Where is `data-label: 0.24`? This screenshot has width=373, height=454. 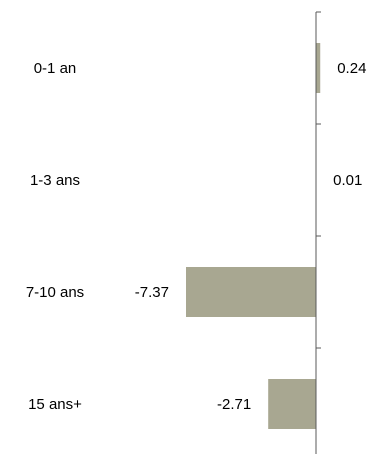
data-label: 0.24 is located at coordinates (351, 68).